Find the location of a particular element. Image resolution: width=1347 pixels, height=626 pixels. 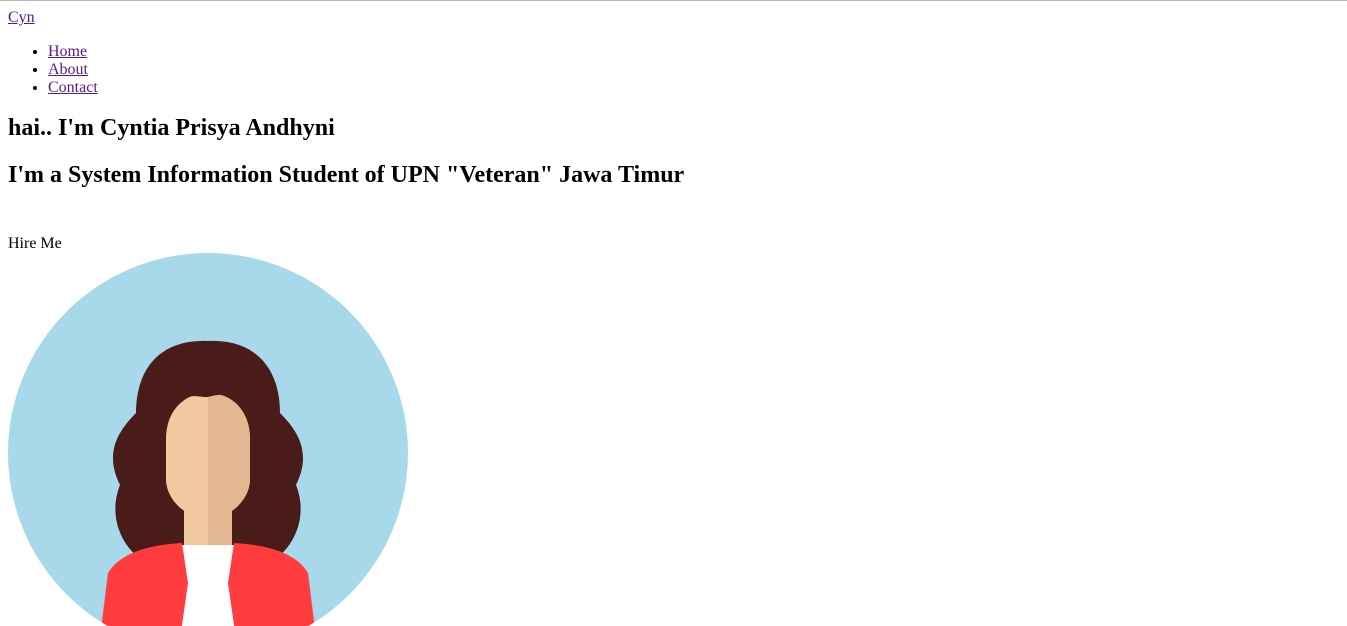

nav-link-contact: Contact is located at coordinates (73, 87).